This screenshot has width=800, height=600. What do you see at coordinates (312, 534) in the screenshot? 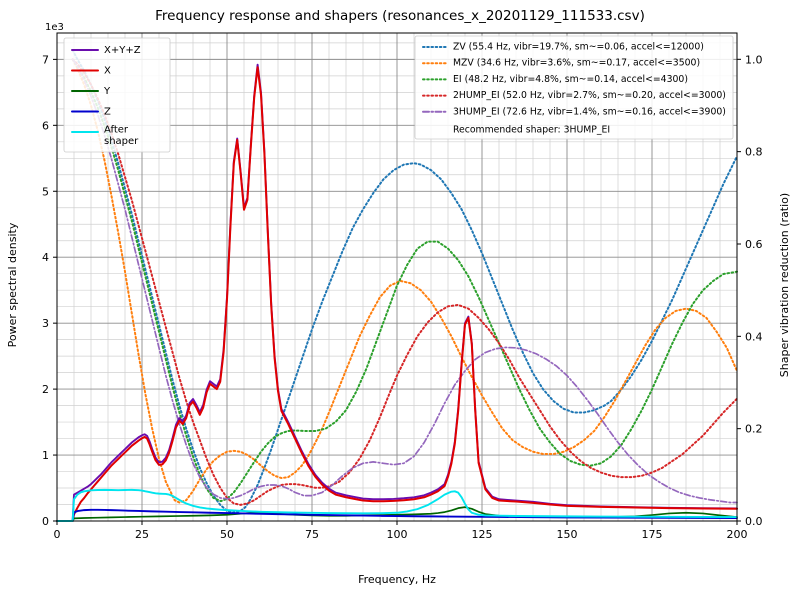
I see `x-tick-label: 75` at bounding box center [312, 534].